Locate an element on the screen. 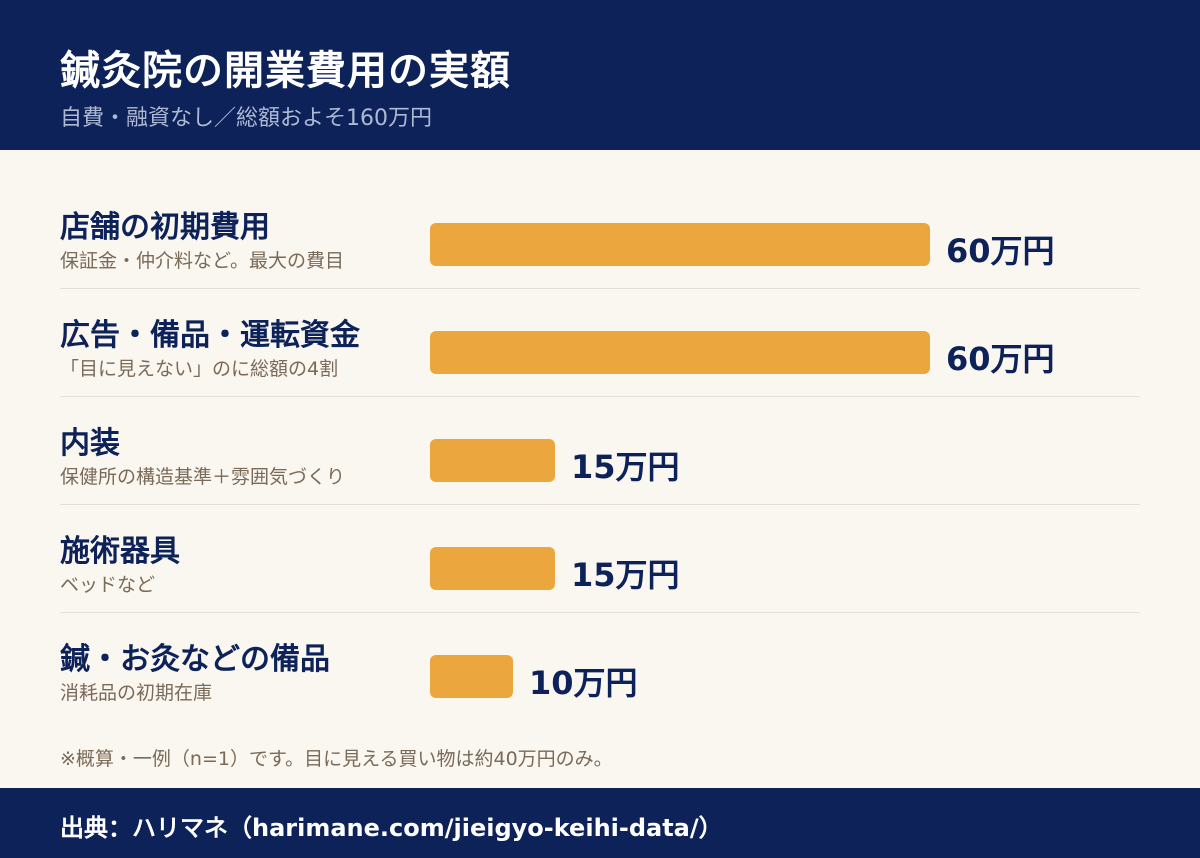 The image size is (1200, 858). category-description: 消耗品の初期在庫 is located at coordinates (136, 693).